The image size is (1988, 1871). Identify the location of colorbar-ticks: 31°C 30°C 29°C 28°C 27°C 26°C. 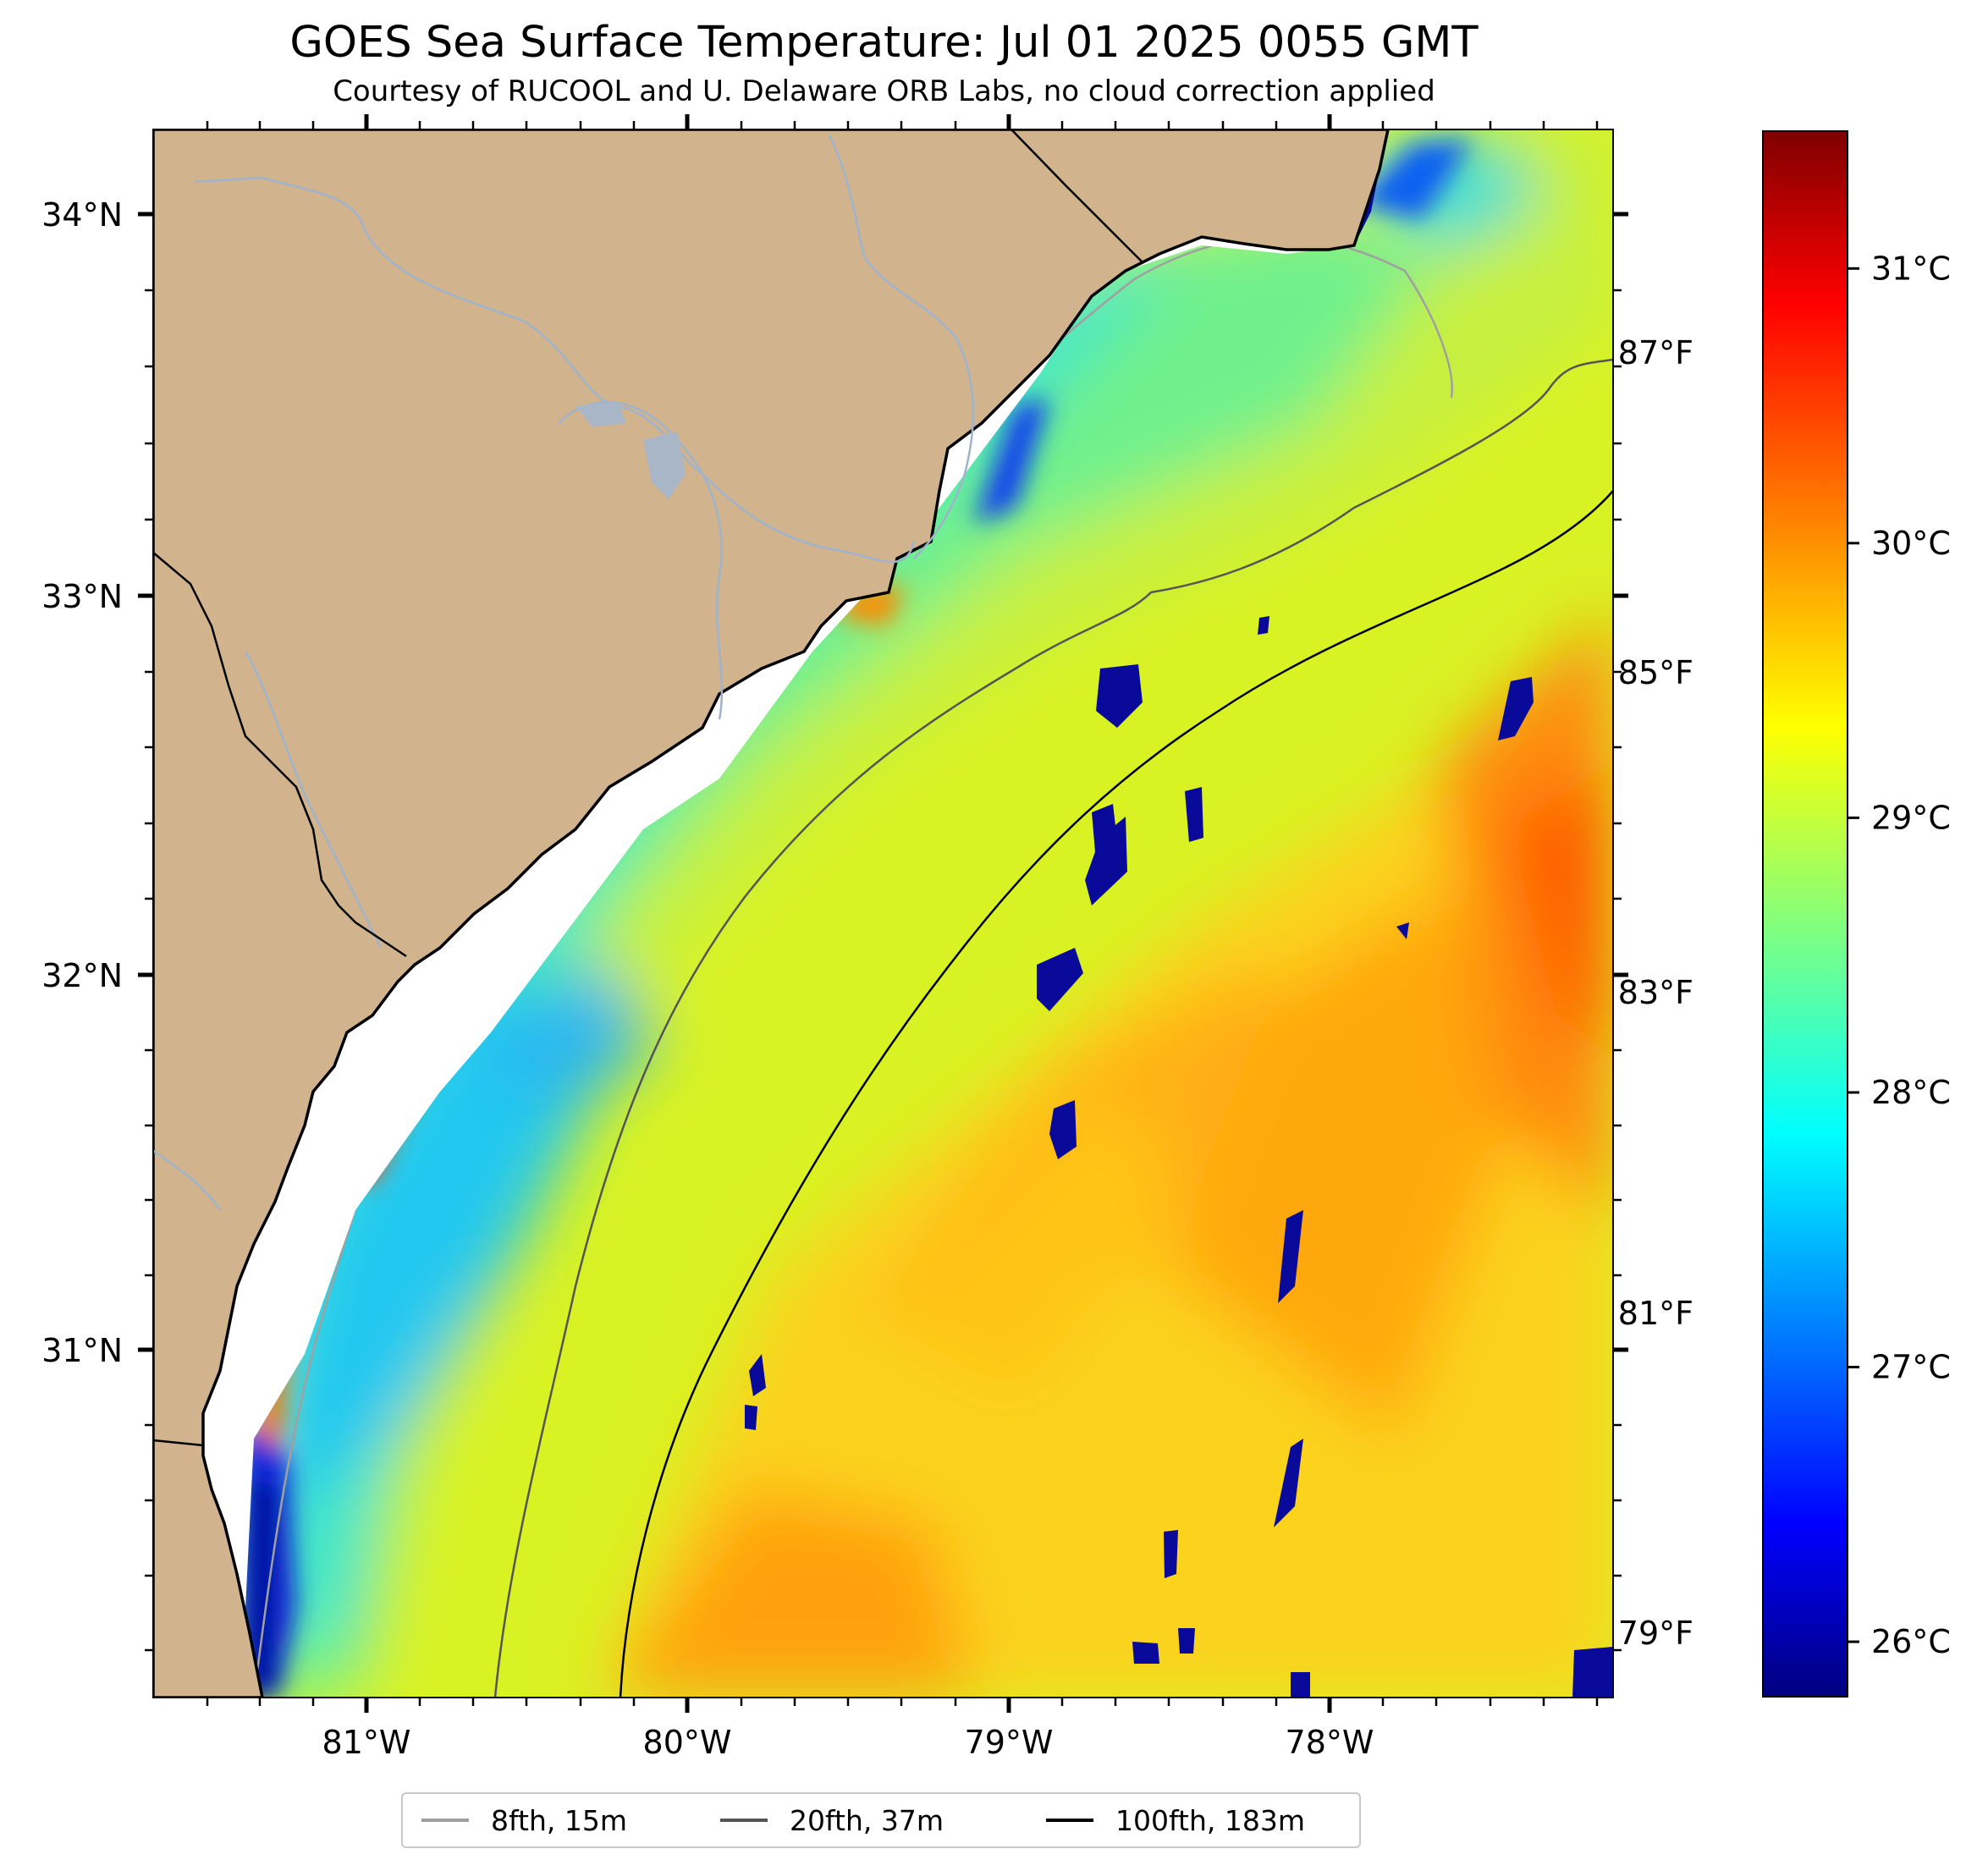
(1899, 955).